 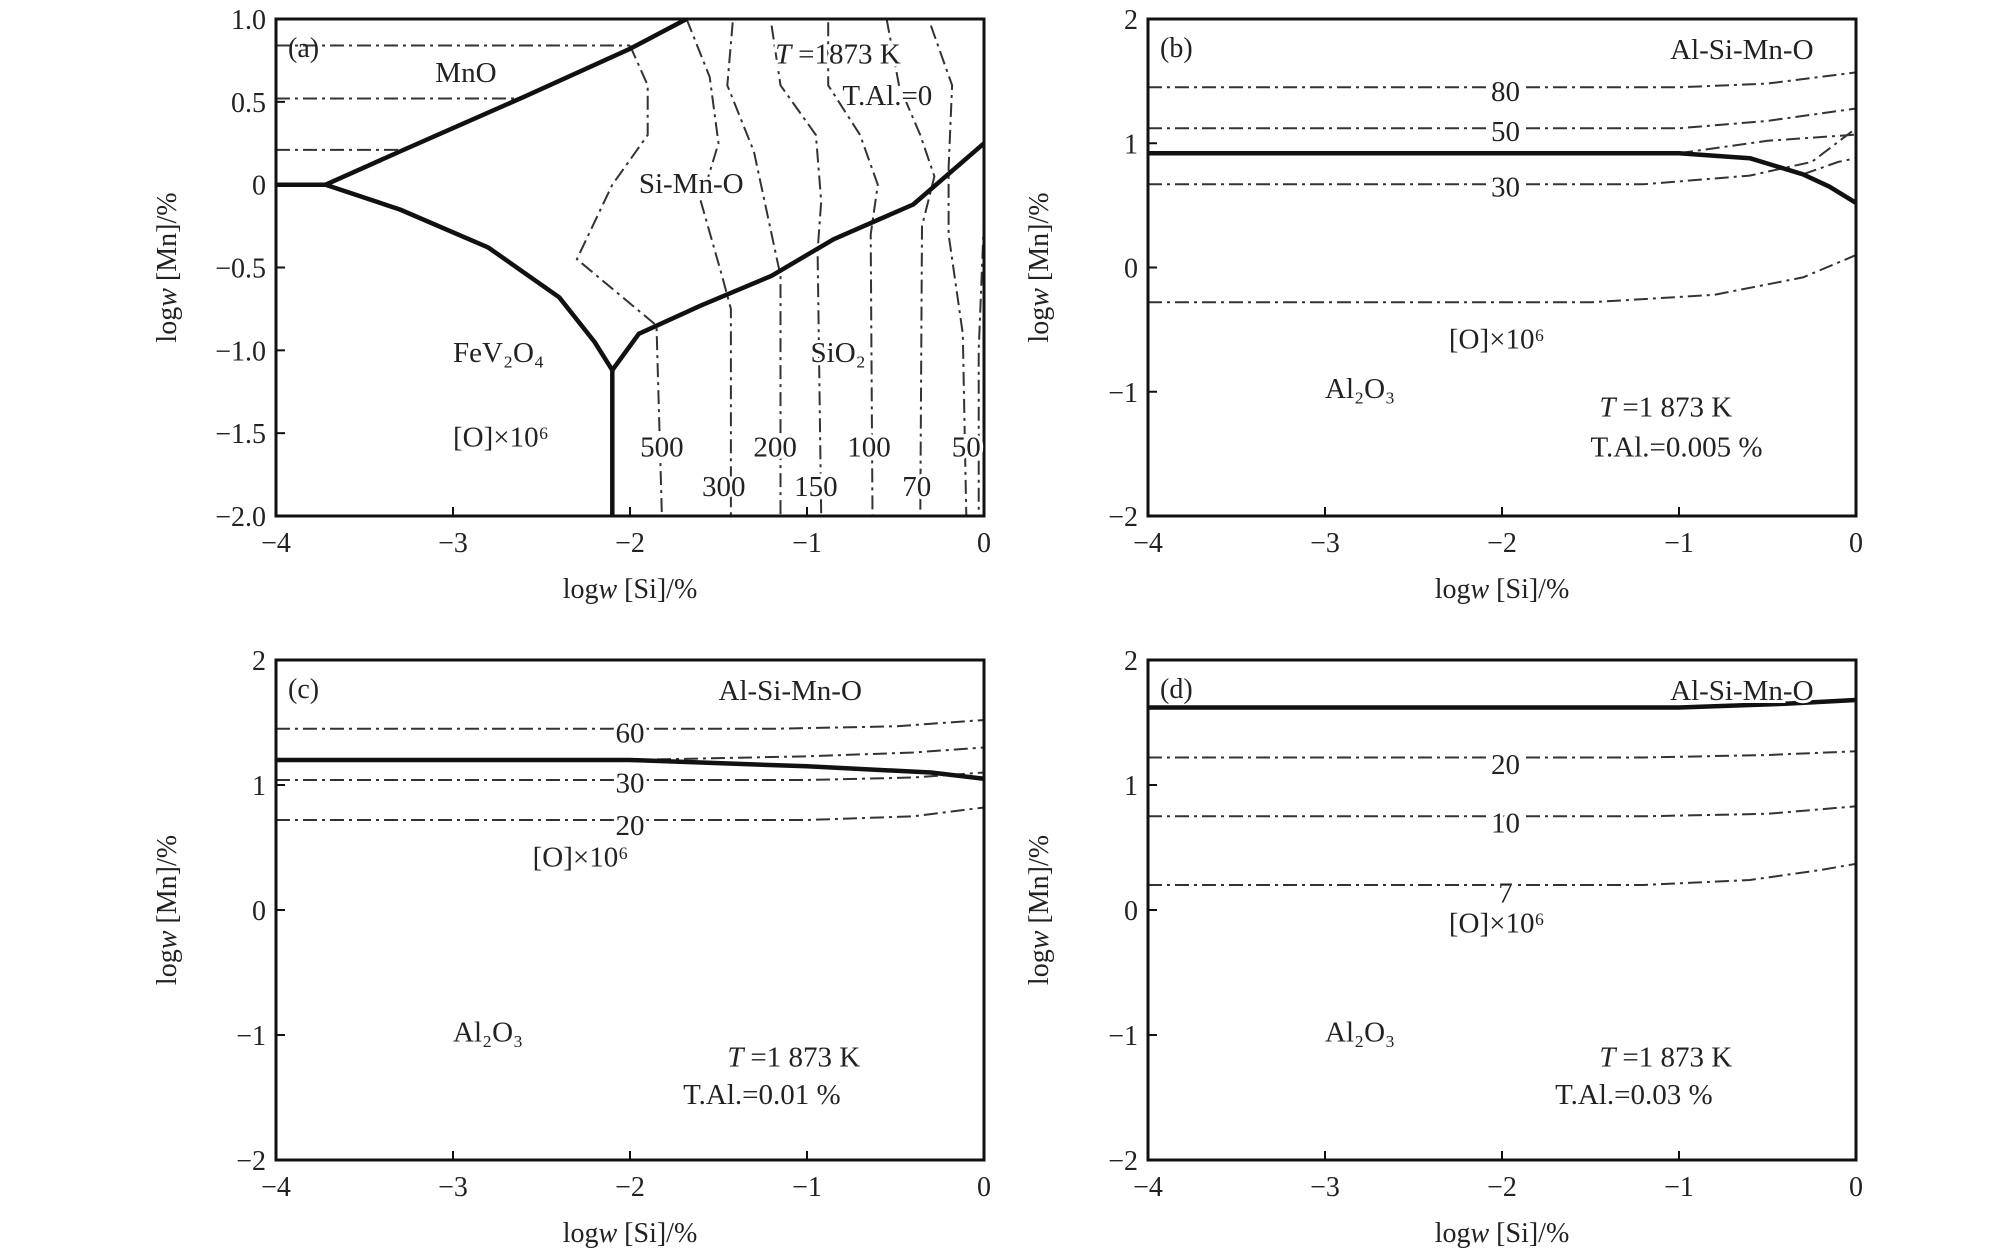 What do you see at coordinates (916, 487) in the screenshot?
I see `contour-value-label: 70` at bounding box center [916, 487].